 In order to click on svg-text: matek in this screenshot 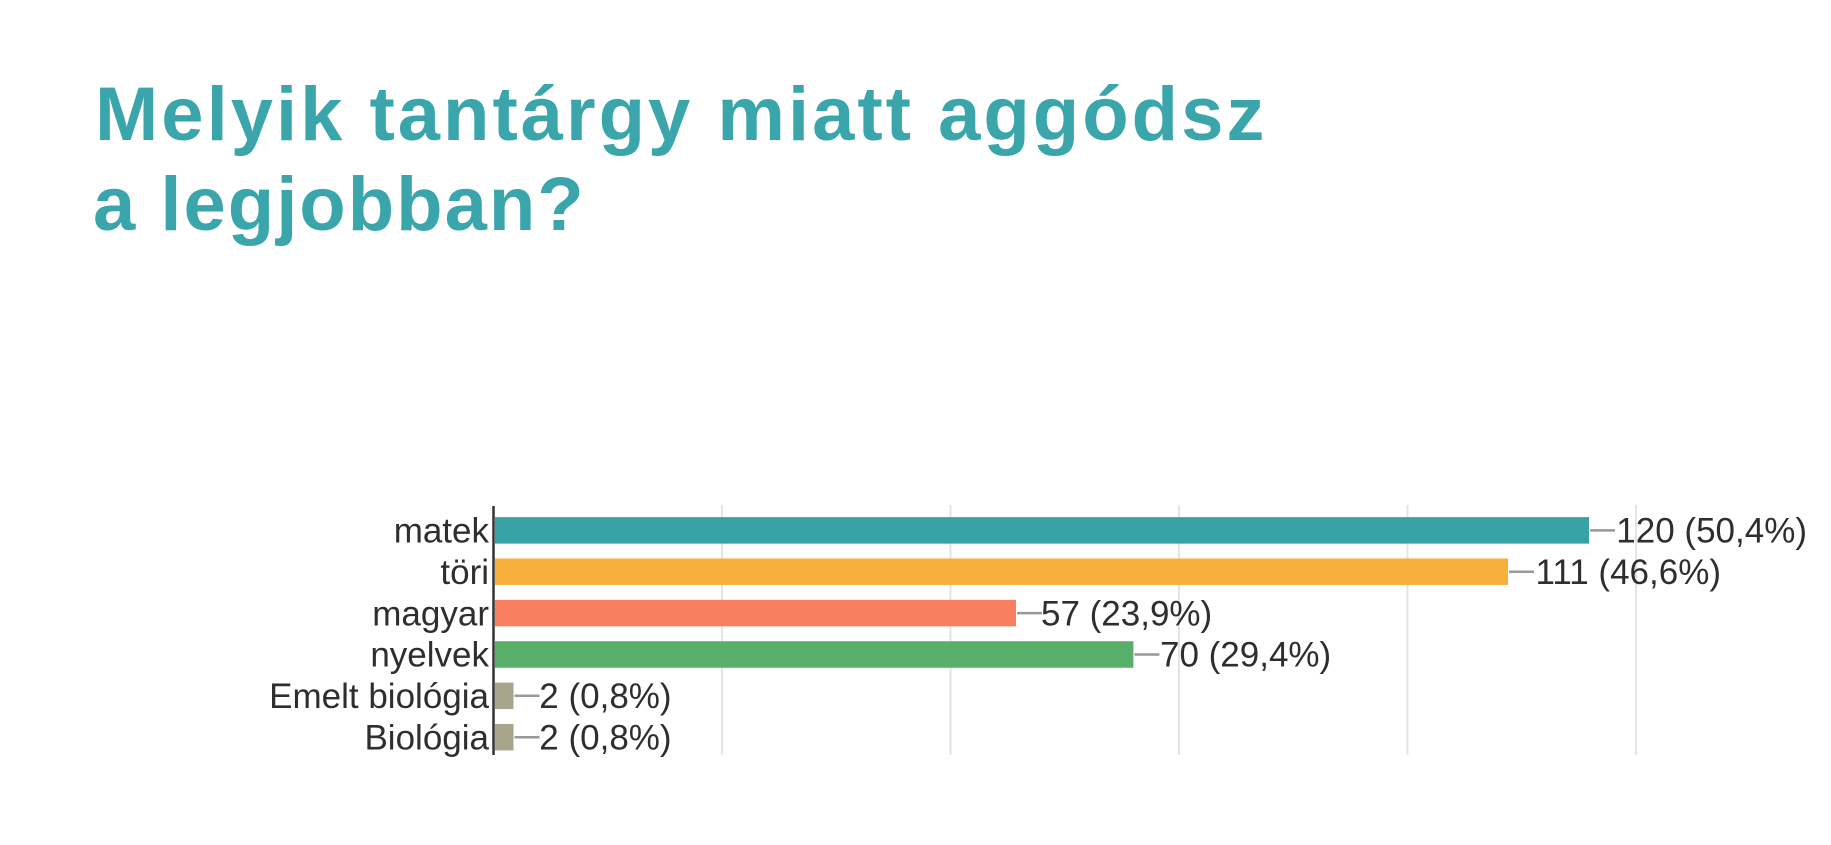, I will do `click(442, 531)`.